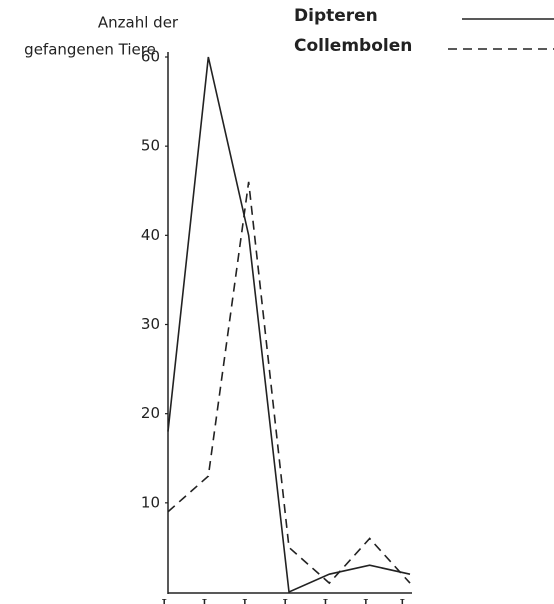 The height and width of the screenshot is (604, 554). What do you see at coordinates (370, 600) in the screenshot?
I see `x-tick-label: I9` at bounding box center [370, 600].